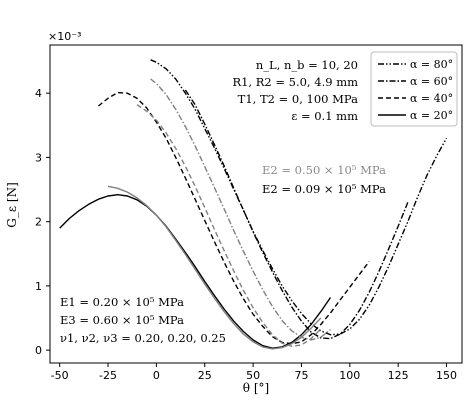 The width and height of the screenshot is (474, 405). Describe the element at coordinates (446, 375) in the screenshot. I see `x-tick-label: 150` at that location.